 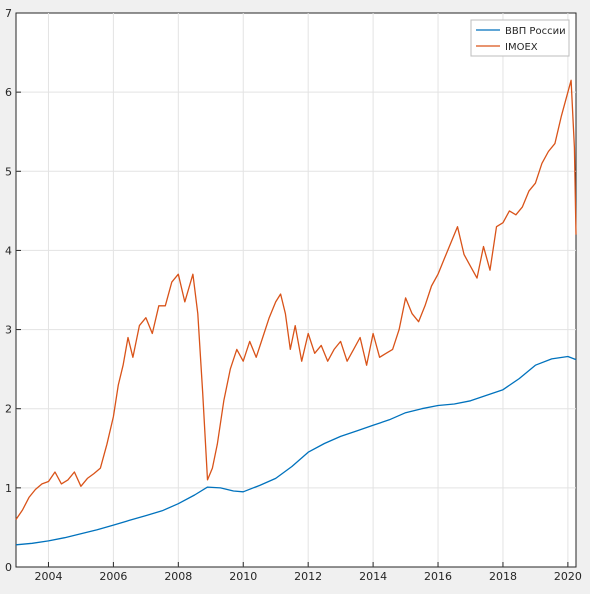 I want to click on x-tick-label: 2010, so click(x=243, y=576).